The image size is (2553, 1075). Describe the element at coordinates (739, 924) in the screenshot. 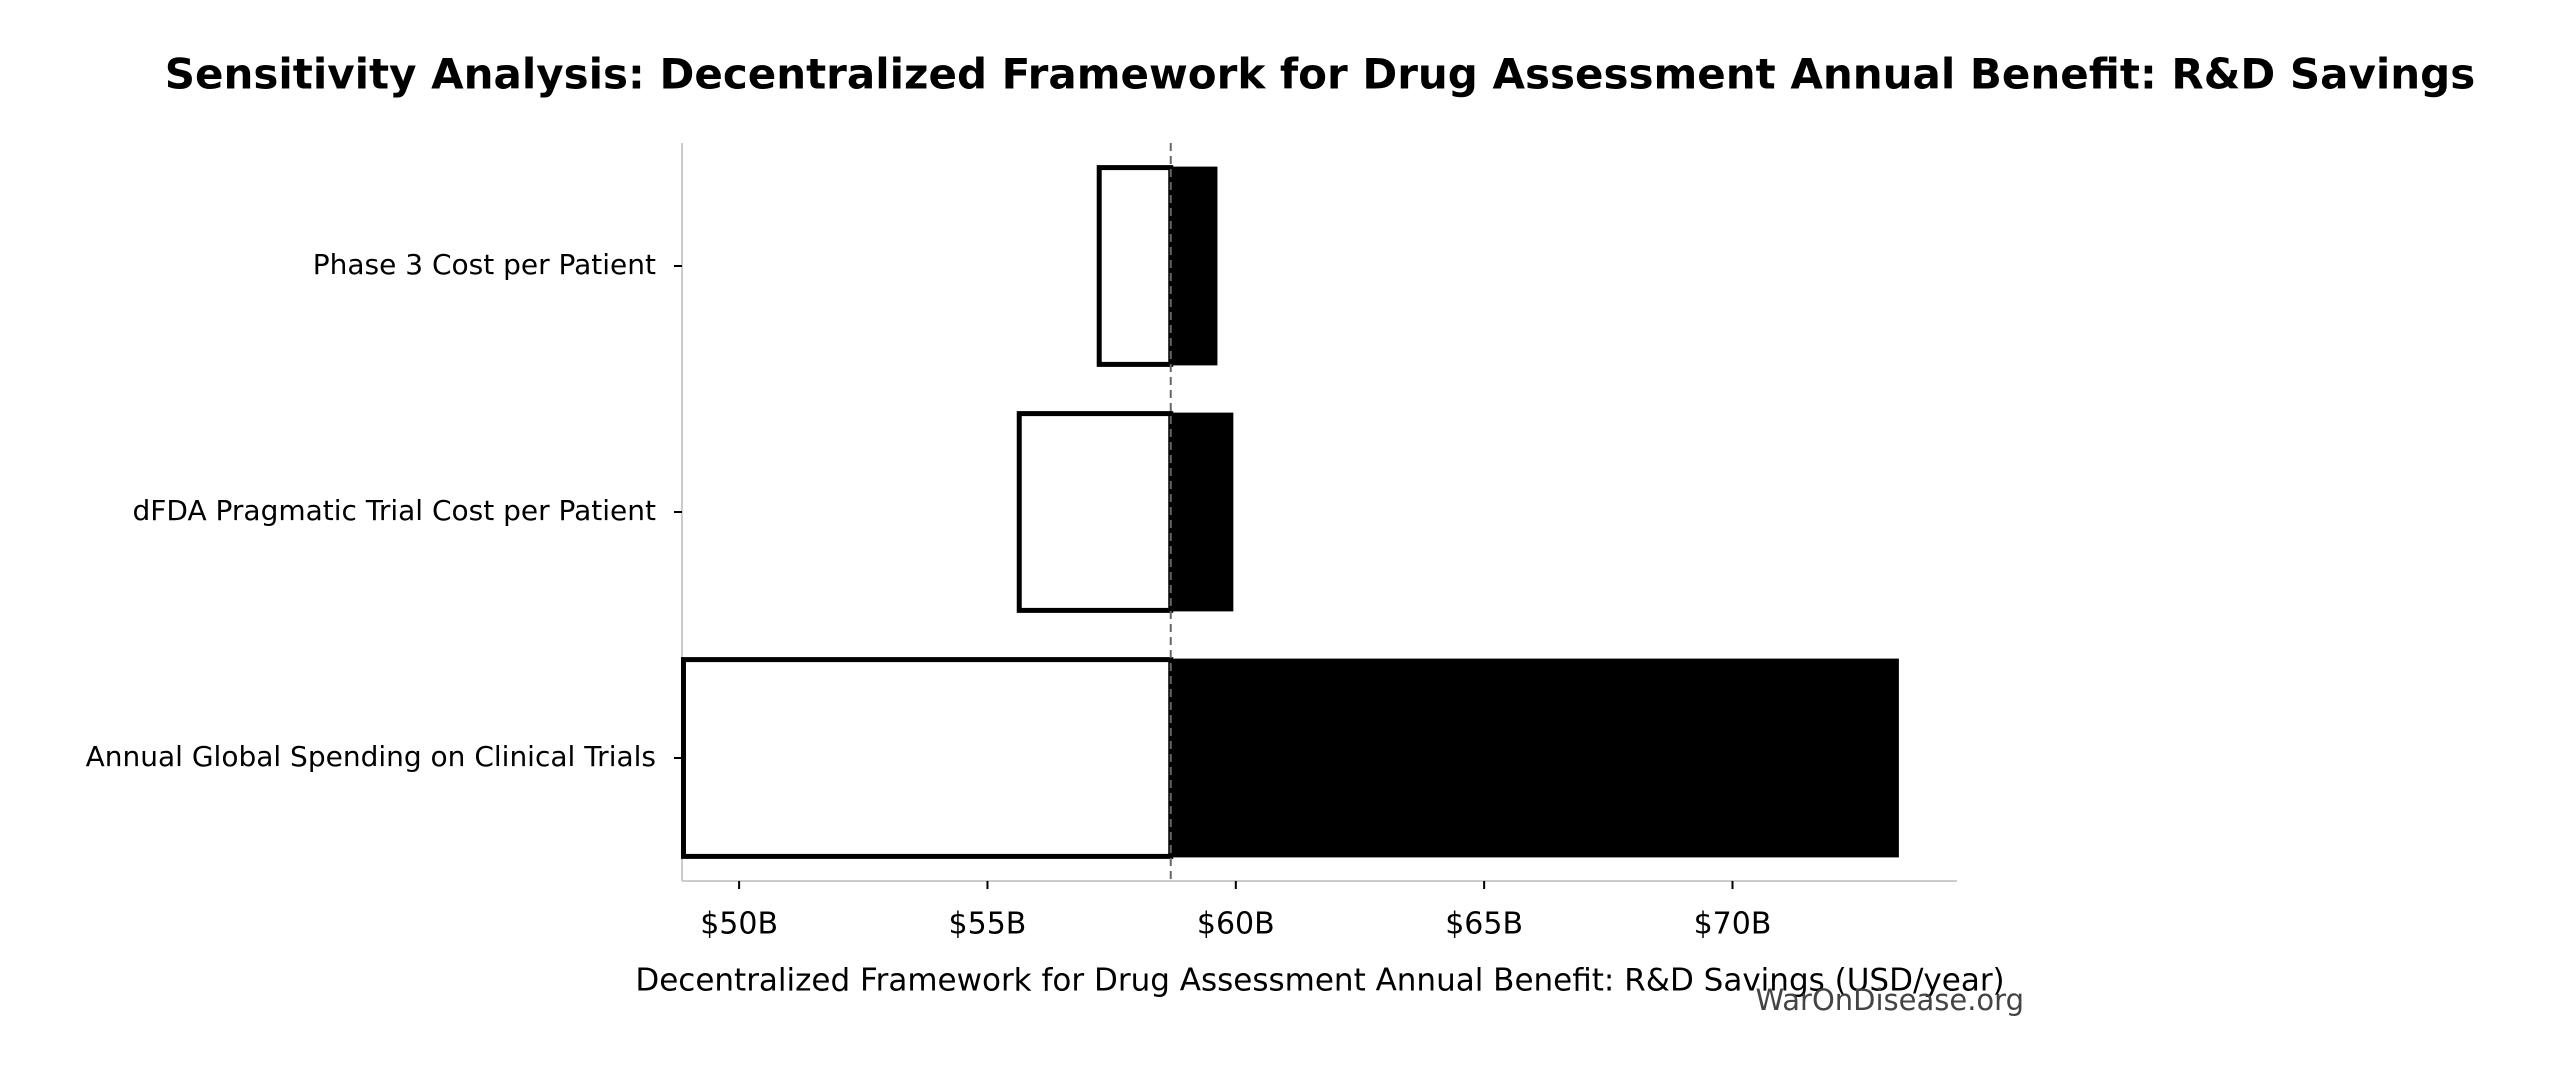

I see `x-tick-label: $50B` at that location.